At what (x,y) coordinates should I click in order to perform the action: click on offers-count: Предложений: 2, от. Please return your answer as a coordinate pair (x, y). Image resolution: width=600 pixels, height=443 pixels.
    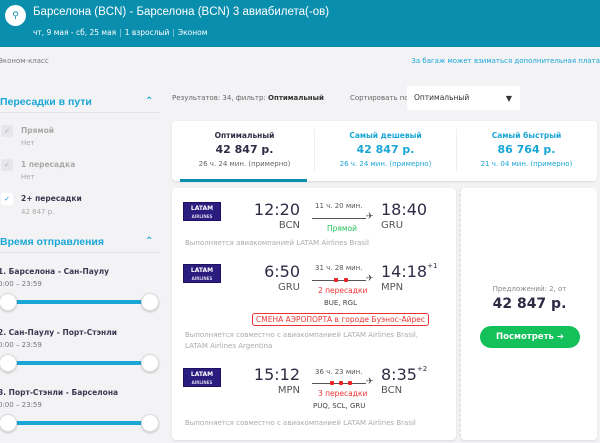
    Looking at the image, I should click on (529, 289).